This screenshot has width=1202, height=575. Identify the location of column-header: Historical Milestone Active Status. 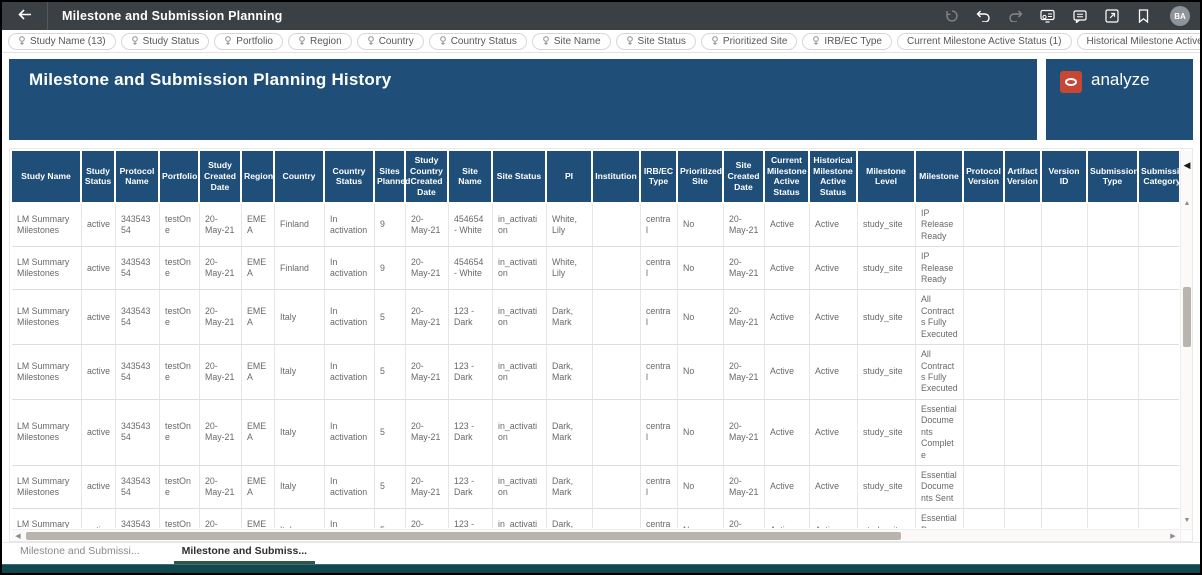
(834, 177).